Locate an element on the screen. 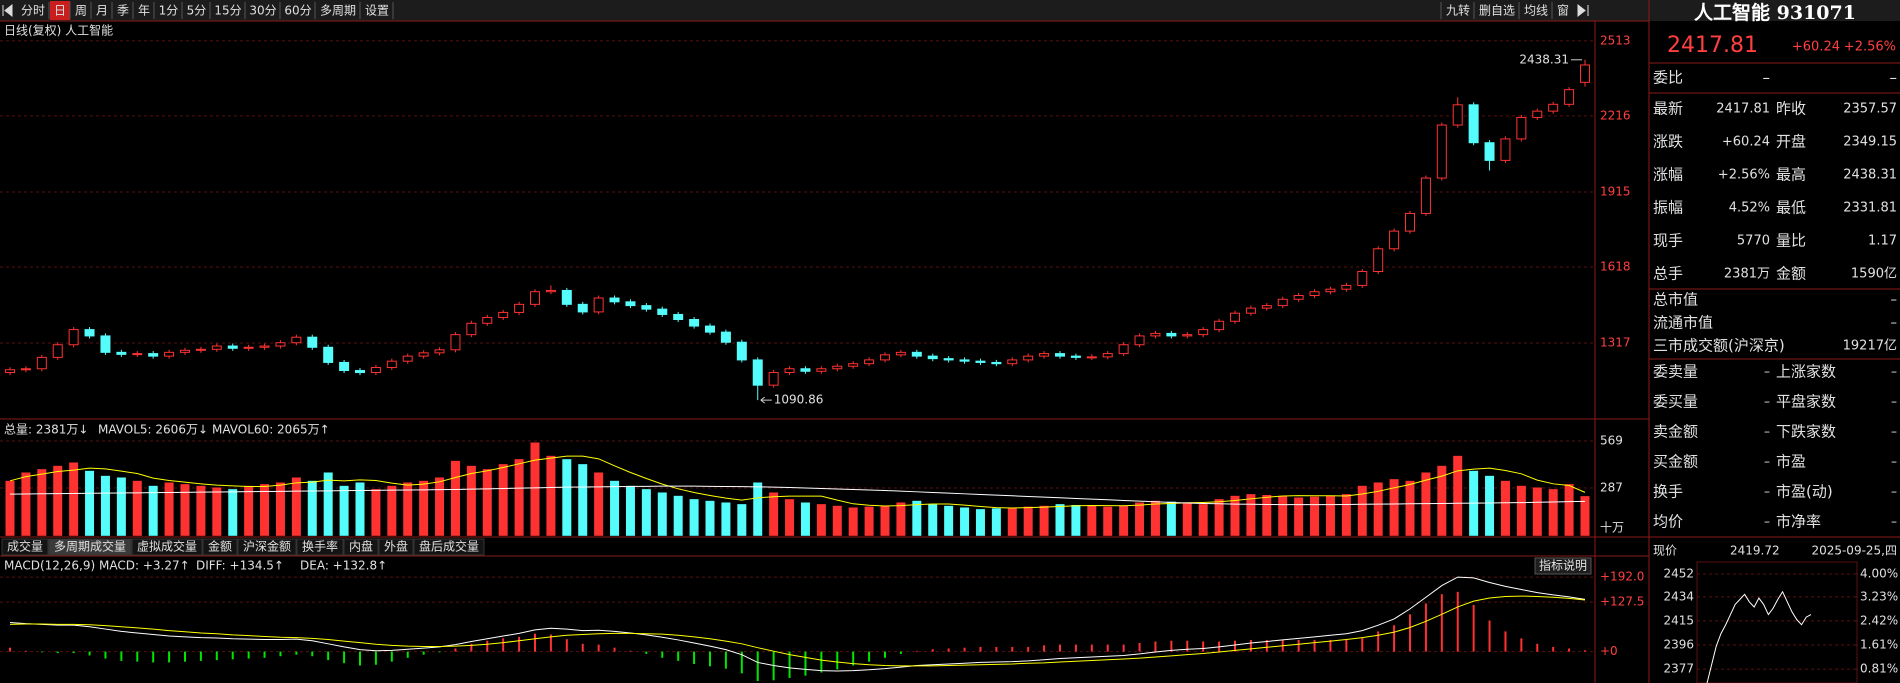 This screenshot has width=1900, height=683. tab-label: 虚拟成交量 is located at coordinates (167, 546).